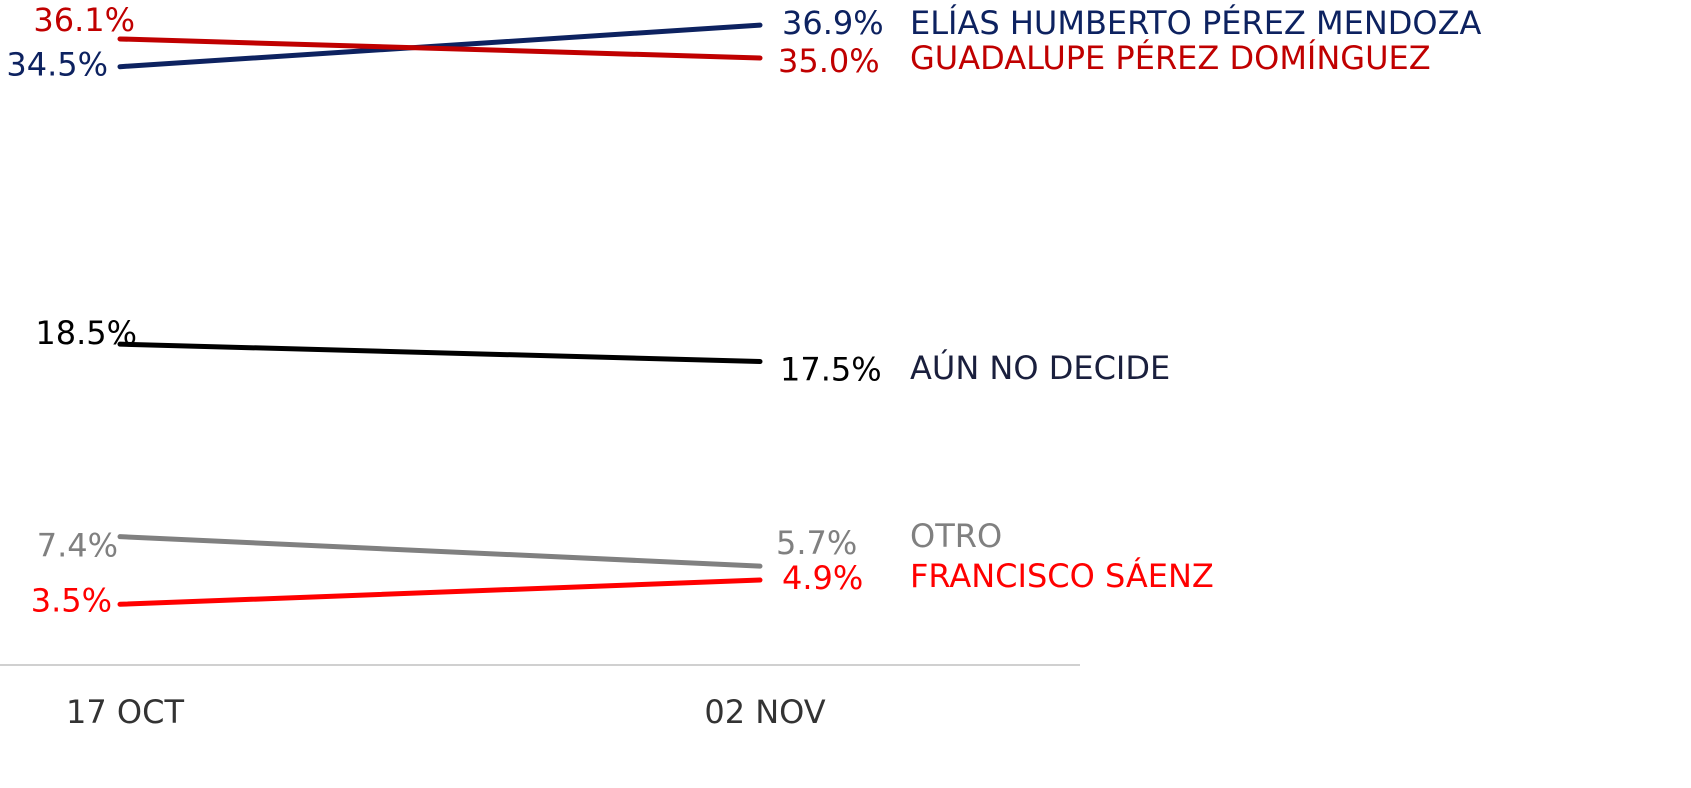 This screenshot has width=1691, height=788. I want to click on value-label: 17.5%, so click(831, 370).